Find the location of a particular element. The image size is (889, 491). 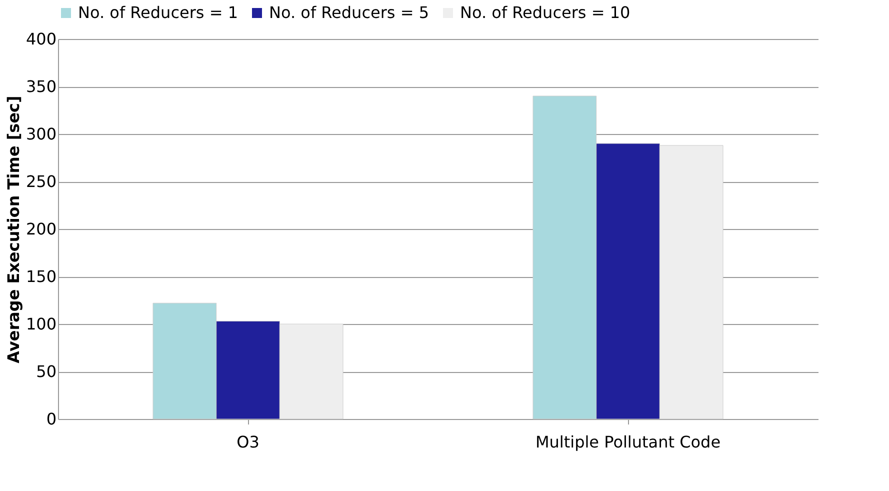

y-tick-label: 250 is located at coordinates (41, 181).